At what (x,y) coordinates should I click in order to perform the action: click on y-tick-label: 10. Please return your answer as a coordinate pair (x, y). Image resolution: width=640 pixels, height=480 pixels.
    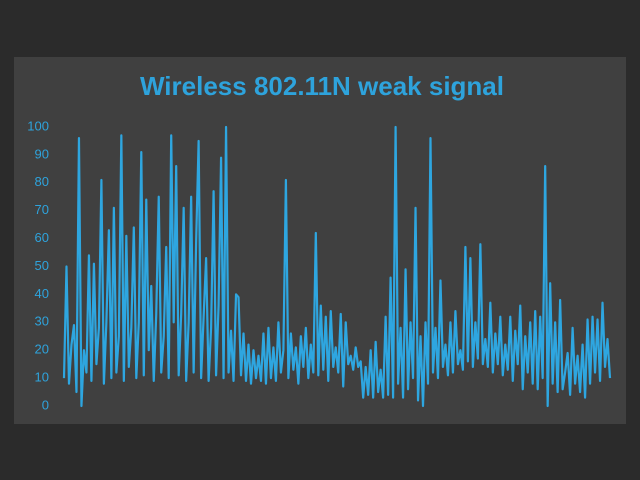
    Looking at the image, I should click on (42, 377).